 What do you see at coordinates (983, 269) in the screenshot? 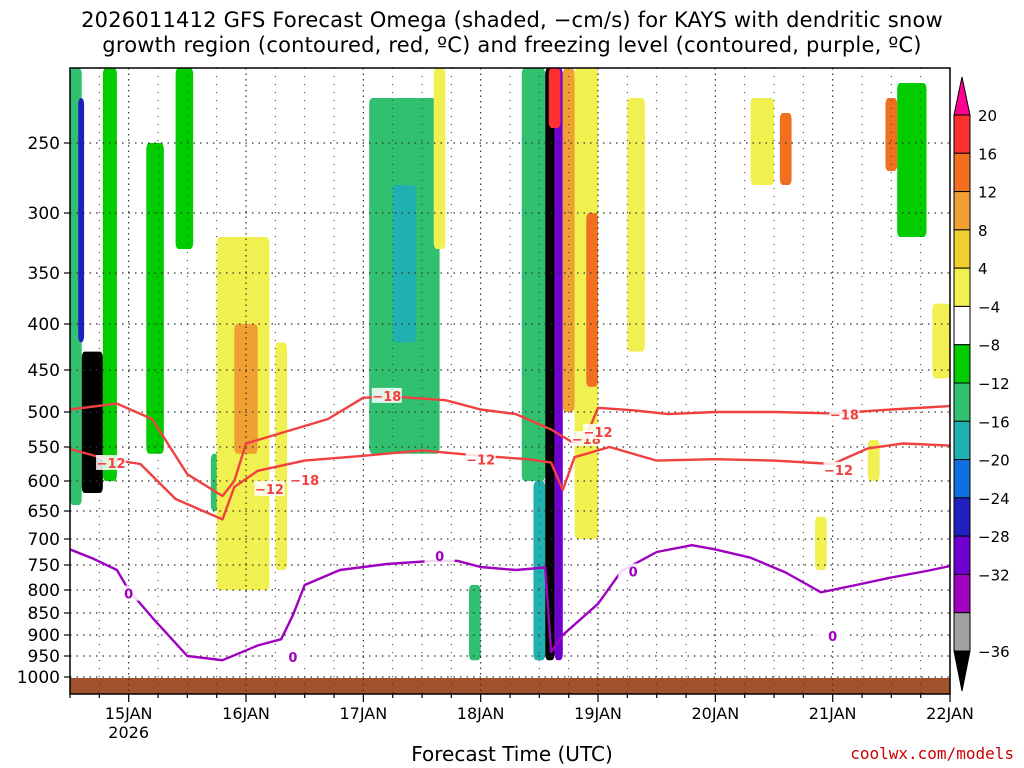
I see `colorbar-label-4: 4` at bounding box center [983, 269].